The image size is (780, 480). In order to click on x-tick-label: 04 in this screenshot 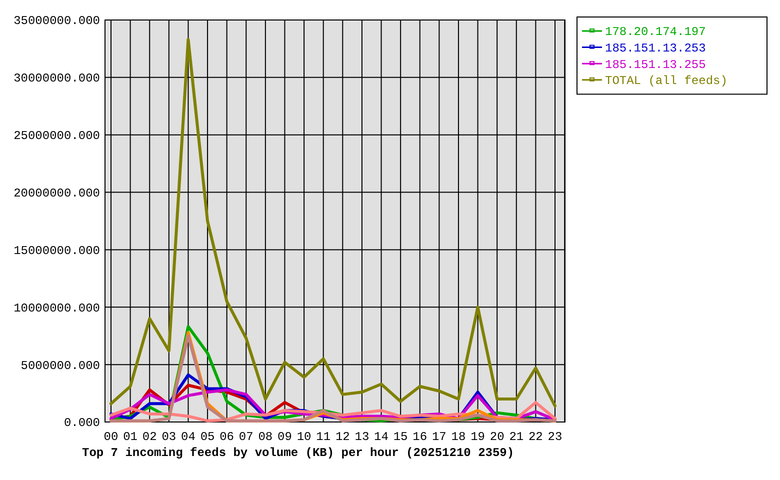, I will do `click(188, 437)`.